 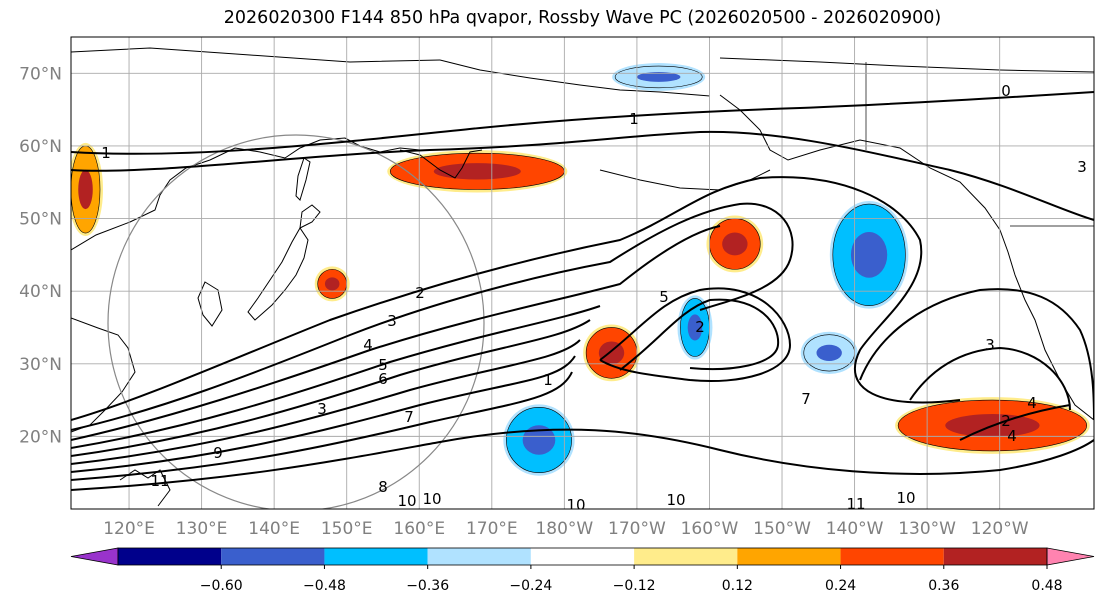 I want to click on lon-tick-label: 170°E, so click(x=492, y=529).